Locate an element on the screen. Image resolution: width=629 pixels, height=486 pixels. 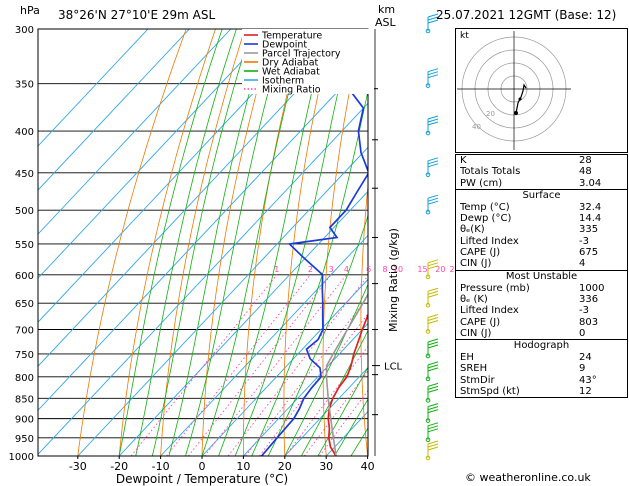
legend-label: Temperature is located at coordinates (291, 36).